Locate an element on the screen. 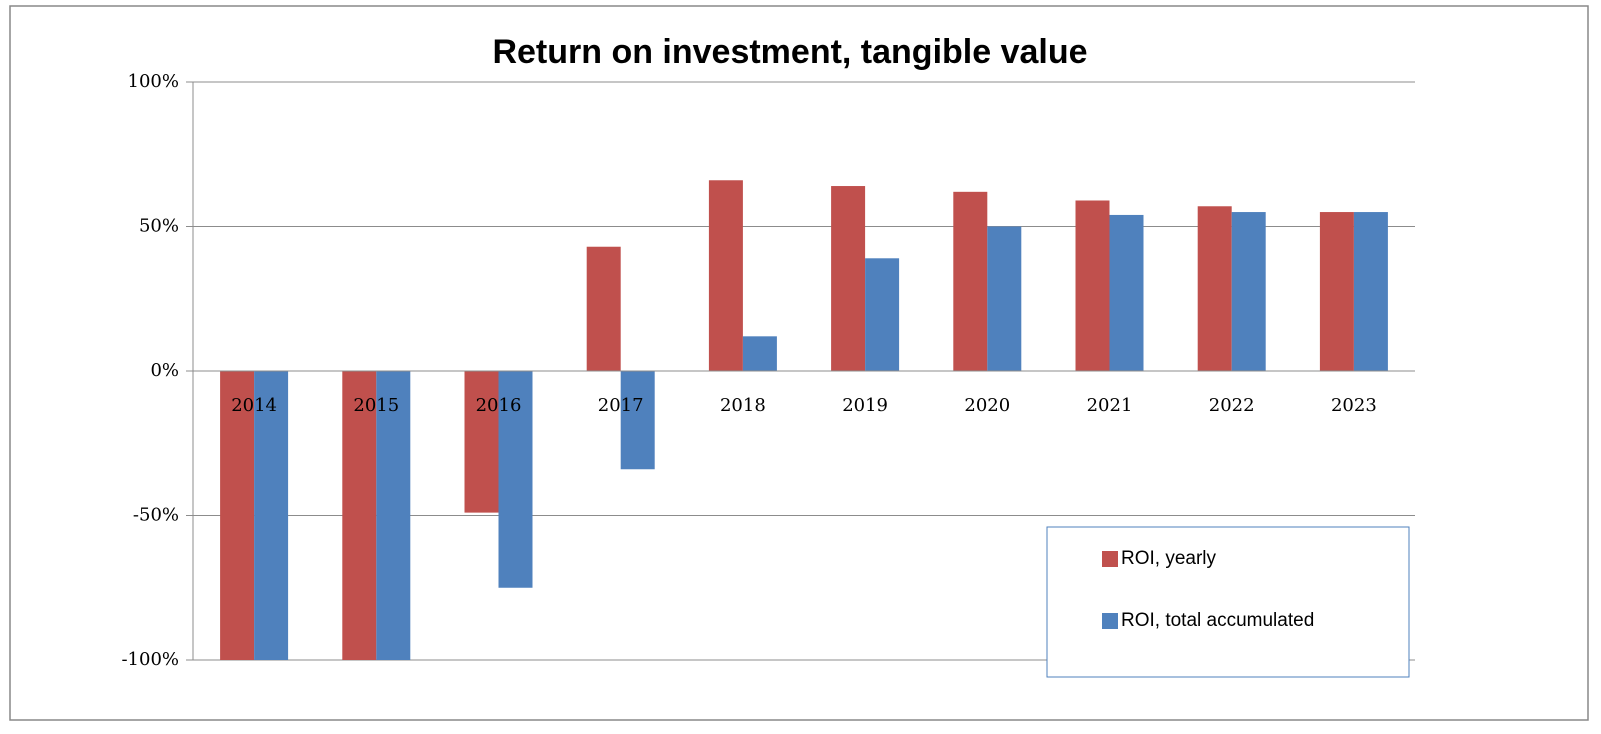 The width and height of the screenshot is (1601, 734). x-tick-label: 2022 is located at coordinates (1232, 405).